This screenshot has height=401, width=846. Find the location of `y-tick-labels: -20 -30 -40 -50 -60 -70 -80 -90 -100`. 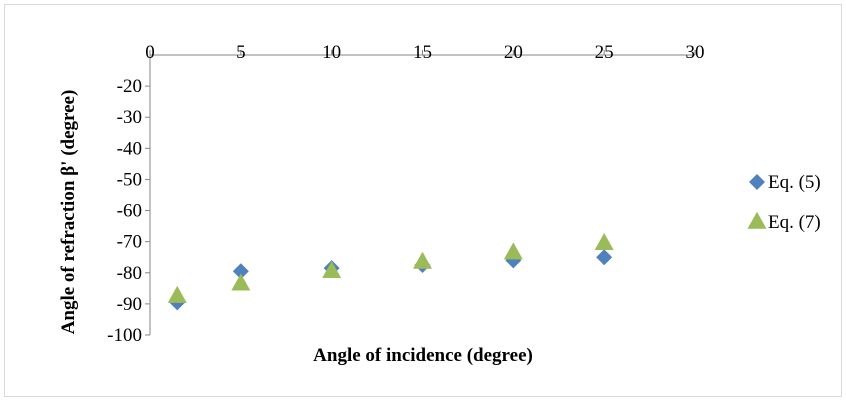

y-tick-labels: -20 -30 -40 -50 -60 -70 -80 -90 -100 is located at coordinates (128, 211).